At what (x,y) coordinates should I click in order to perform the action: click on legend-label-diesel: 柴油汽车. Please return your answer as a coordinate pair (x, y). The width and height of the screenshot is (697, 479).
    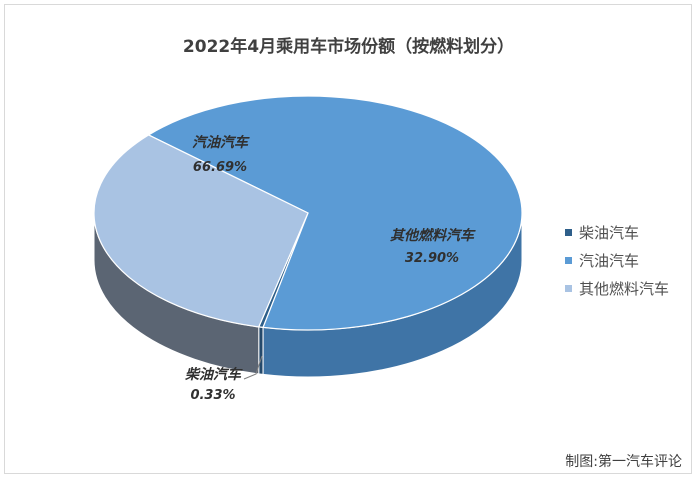
    Looking at the image, I should click on (609, 232).